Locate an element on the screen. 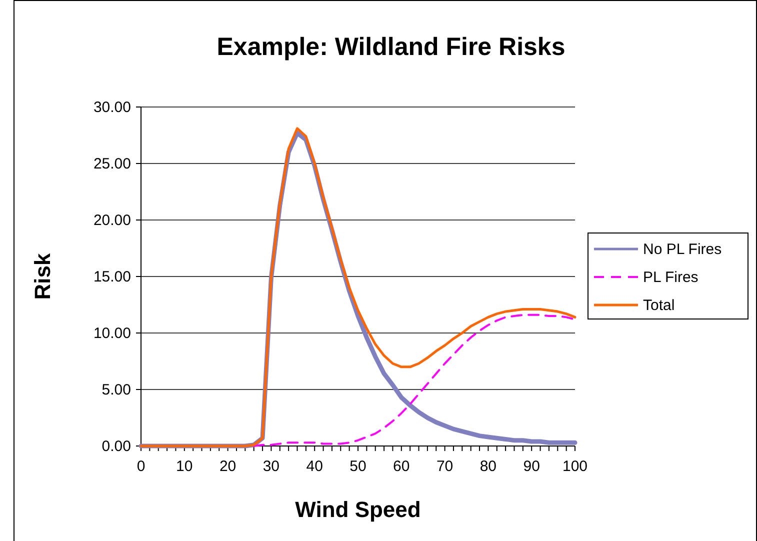 This screenshot has width=757, height=541. y-tick-label: 0.00 is located at coordinates (116, 446).